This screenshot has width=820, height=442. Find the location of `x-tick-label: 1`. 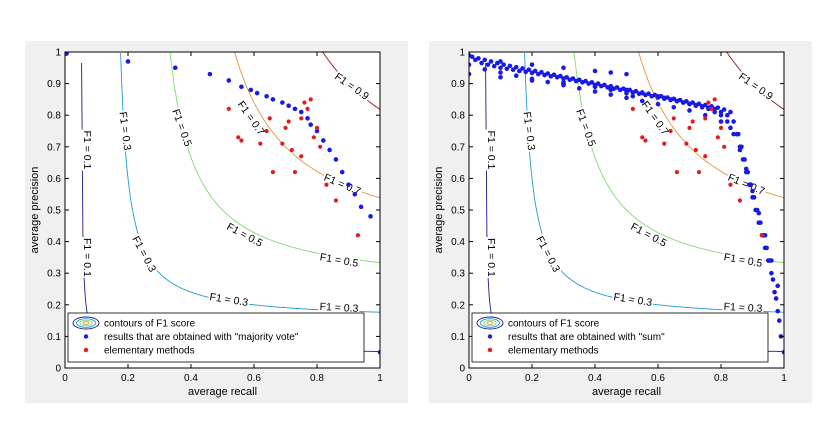

x-tick-label: 1 is located at coordinates (784, 378).